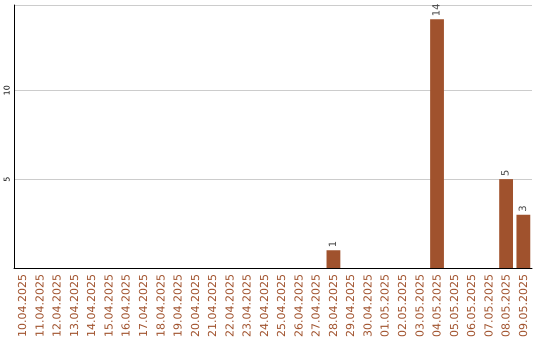  Describe the element at coordinates (7, 90) in the screenshot. I see `y-tick-label: 10` at that location.